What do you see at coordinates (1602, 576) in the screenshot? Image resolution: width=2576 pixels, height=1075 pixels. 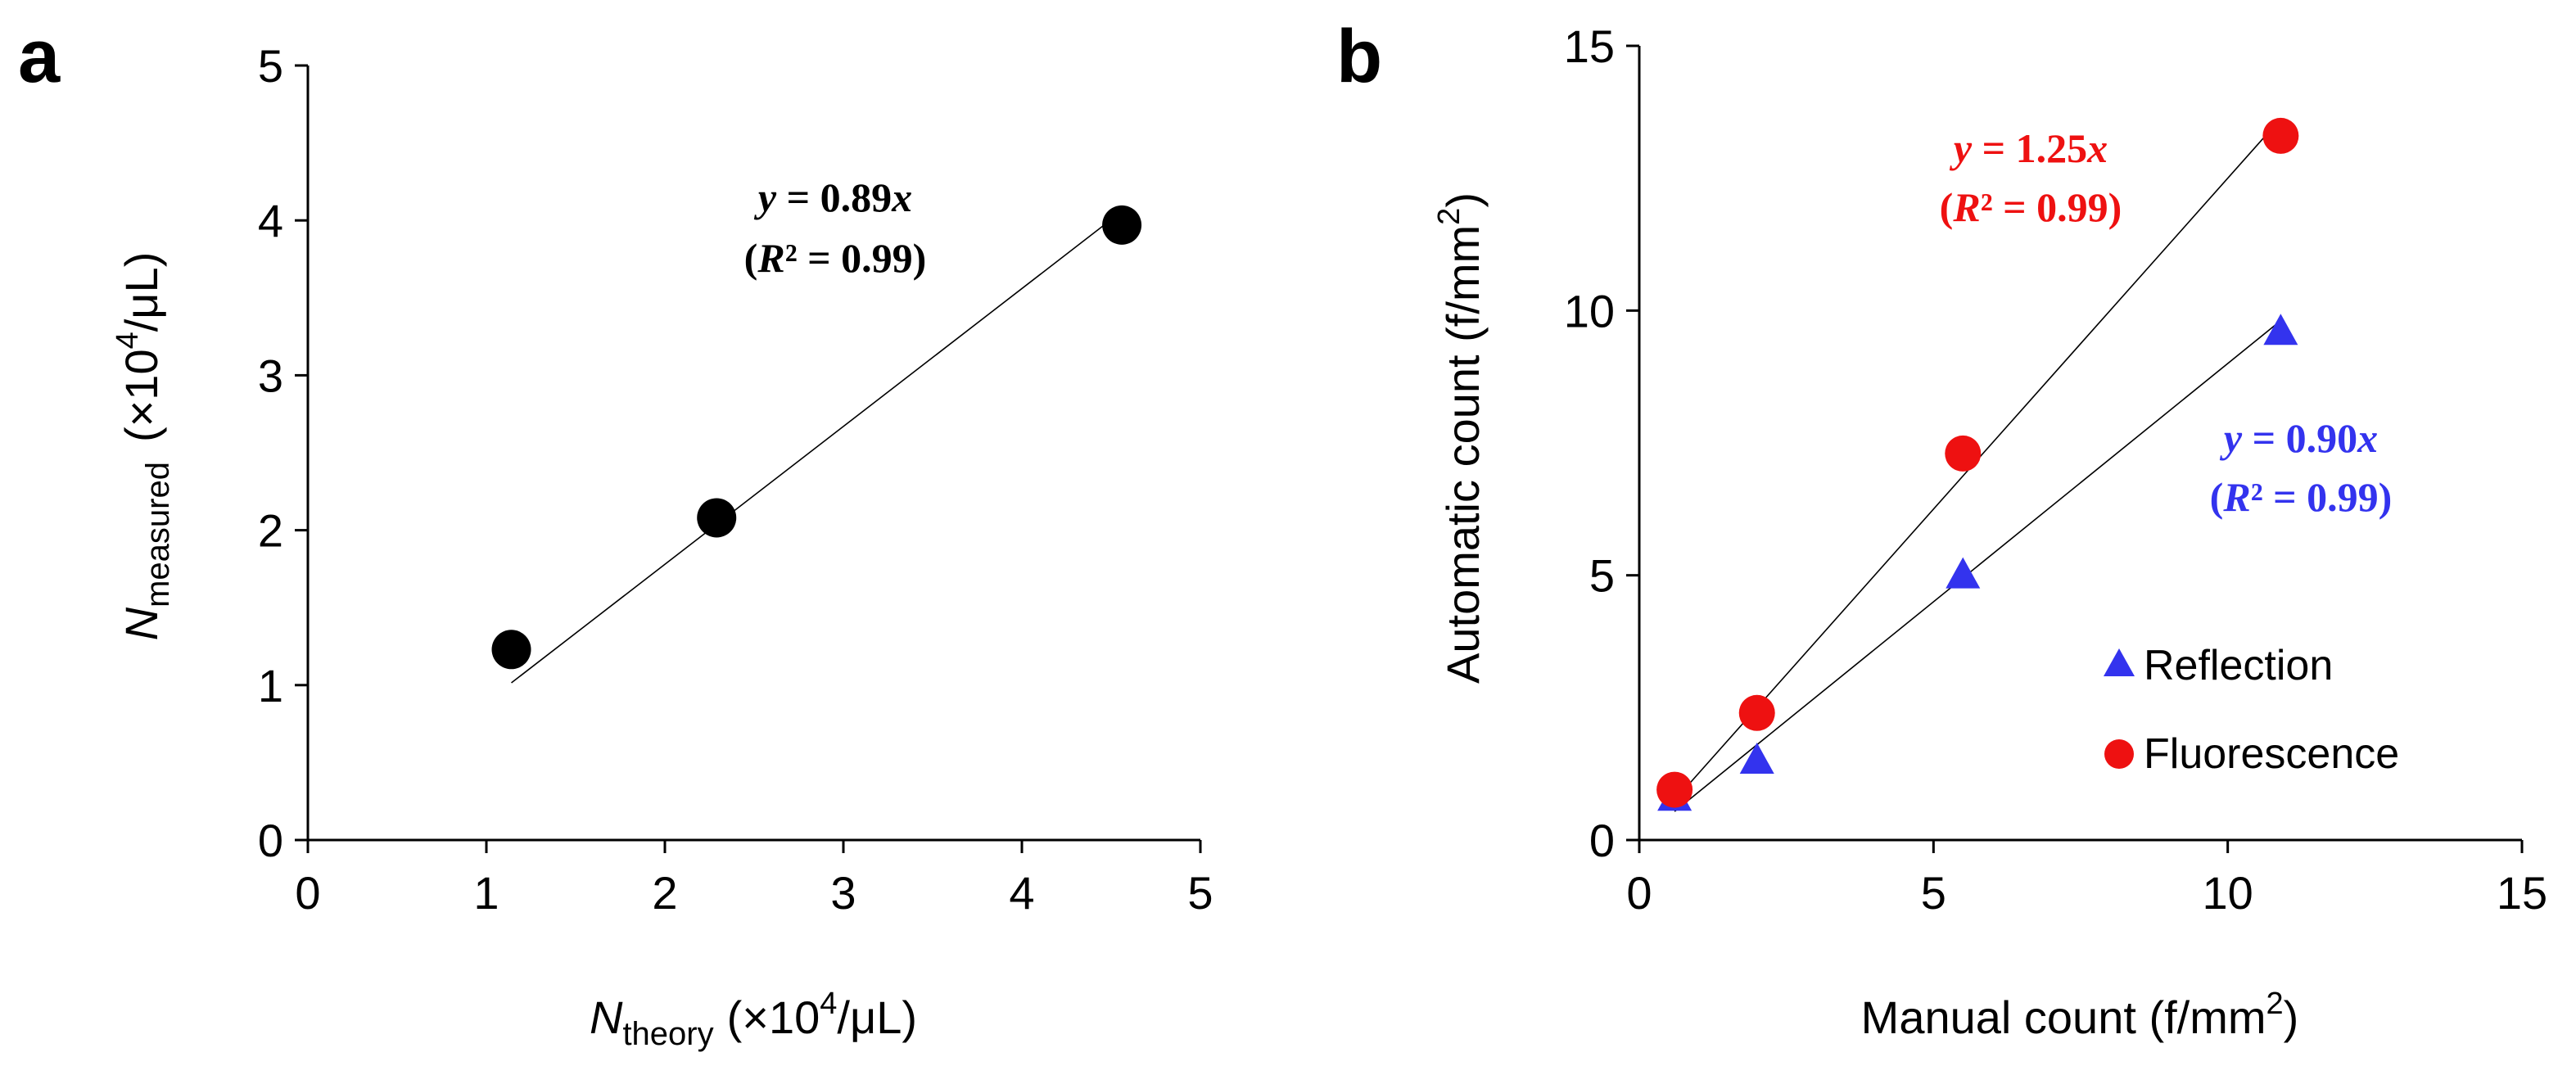 I see `chart-b-y-tick-label: 5` at bounding box center [1602, 576].